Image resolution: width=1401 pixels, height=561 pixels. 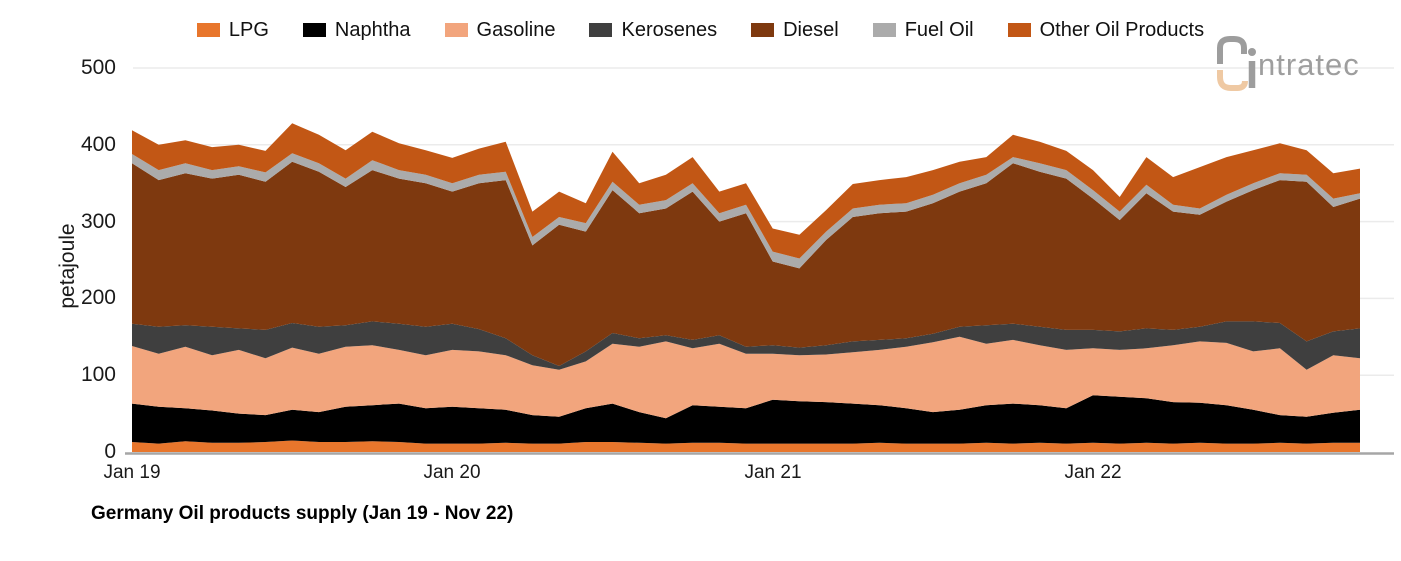 I want to click on legend-item-lpg: LPG, so click(x=232, y=30).